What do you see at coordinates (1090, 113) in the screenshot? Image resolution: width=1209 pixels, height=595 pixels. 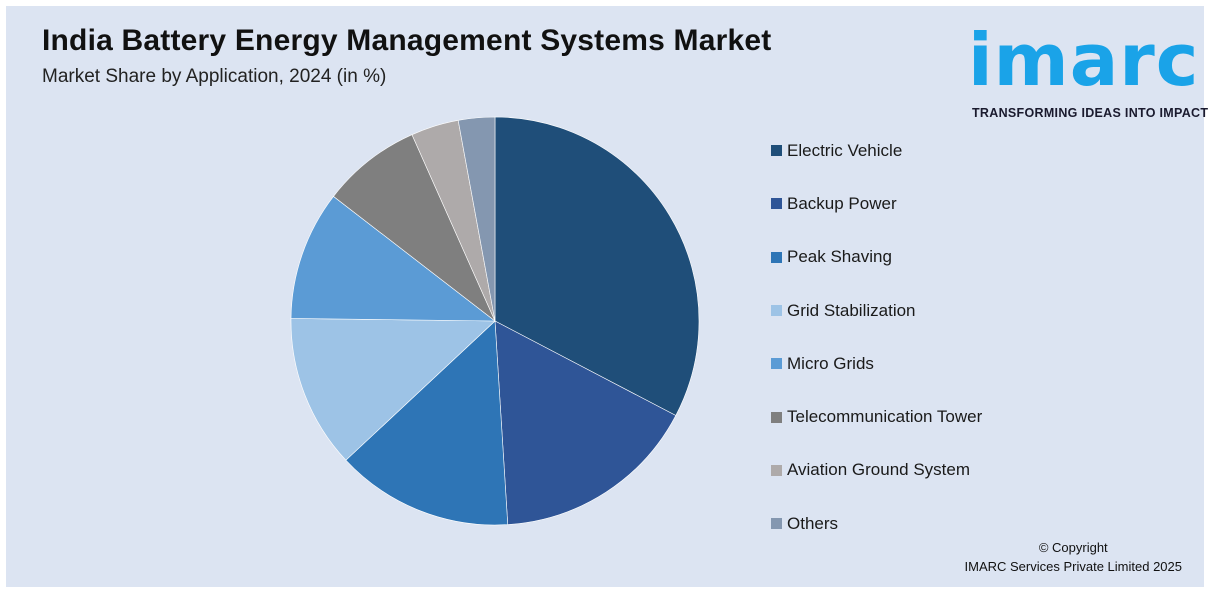 I see `logo-tagline: TRANSFORMING IDEAS INTO IMPACT` at bounding box center [1090, 113].